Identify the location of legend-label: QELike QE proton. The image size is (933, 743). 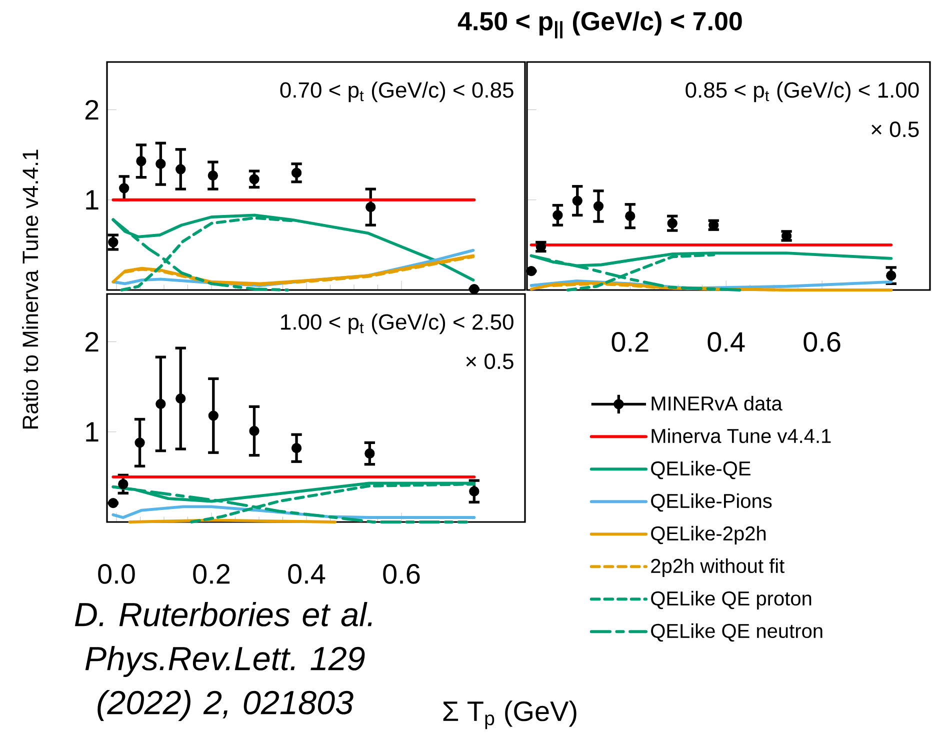
(731, 600).